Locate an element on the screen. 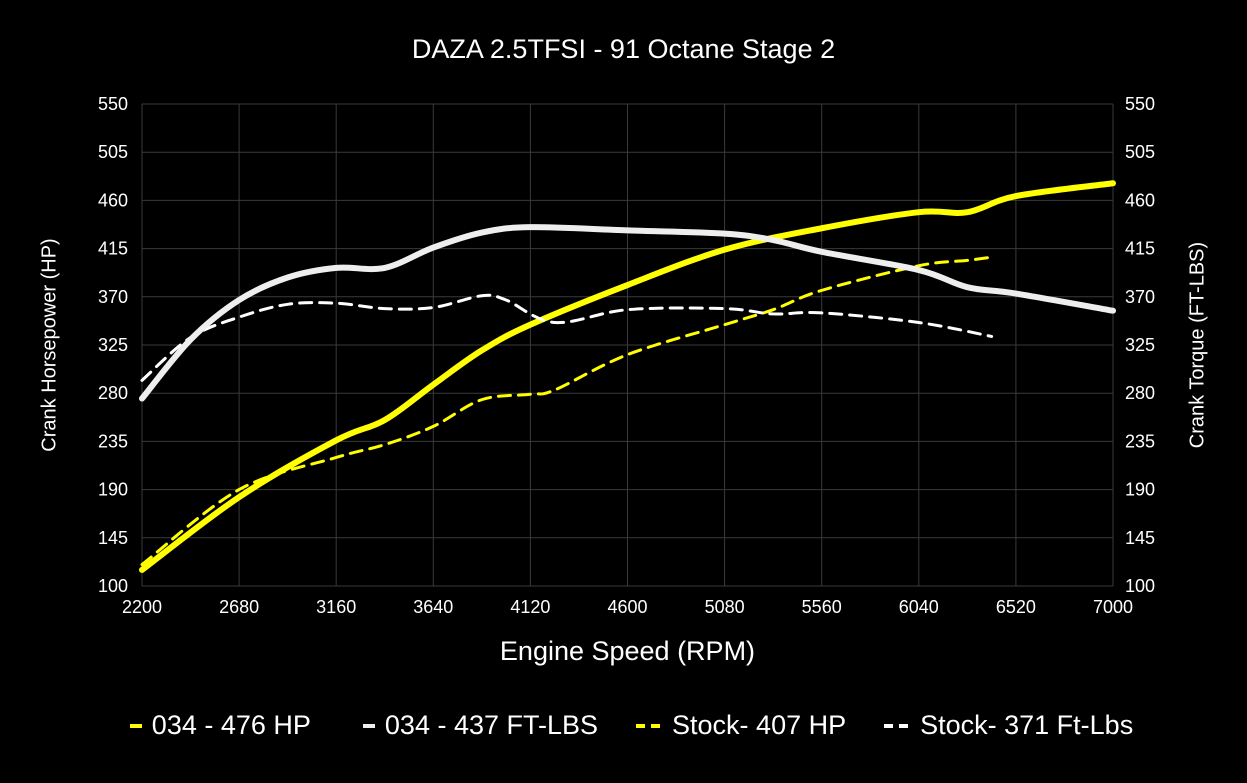 The width and height of the screenshot is (1247, 783). y-tick-label: 370 is located at coordinates (113, 297).